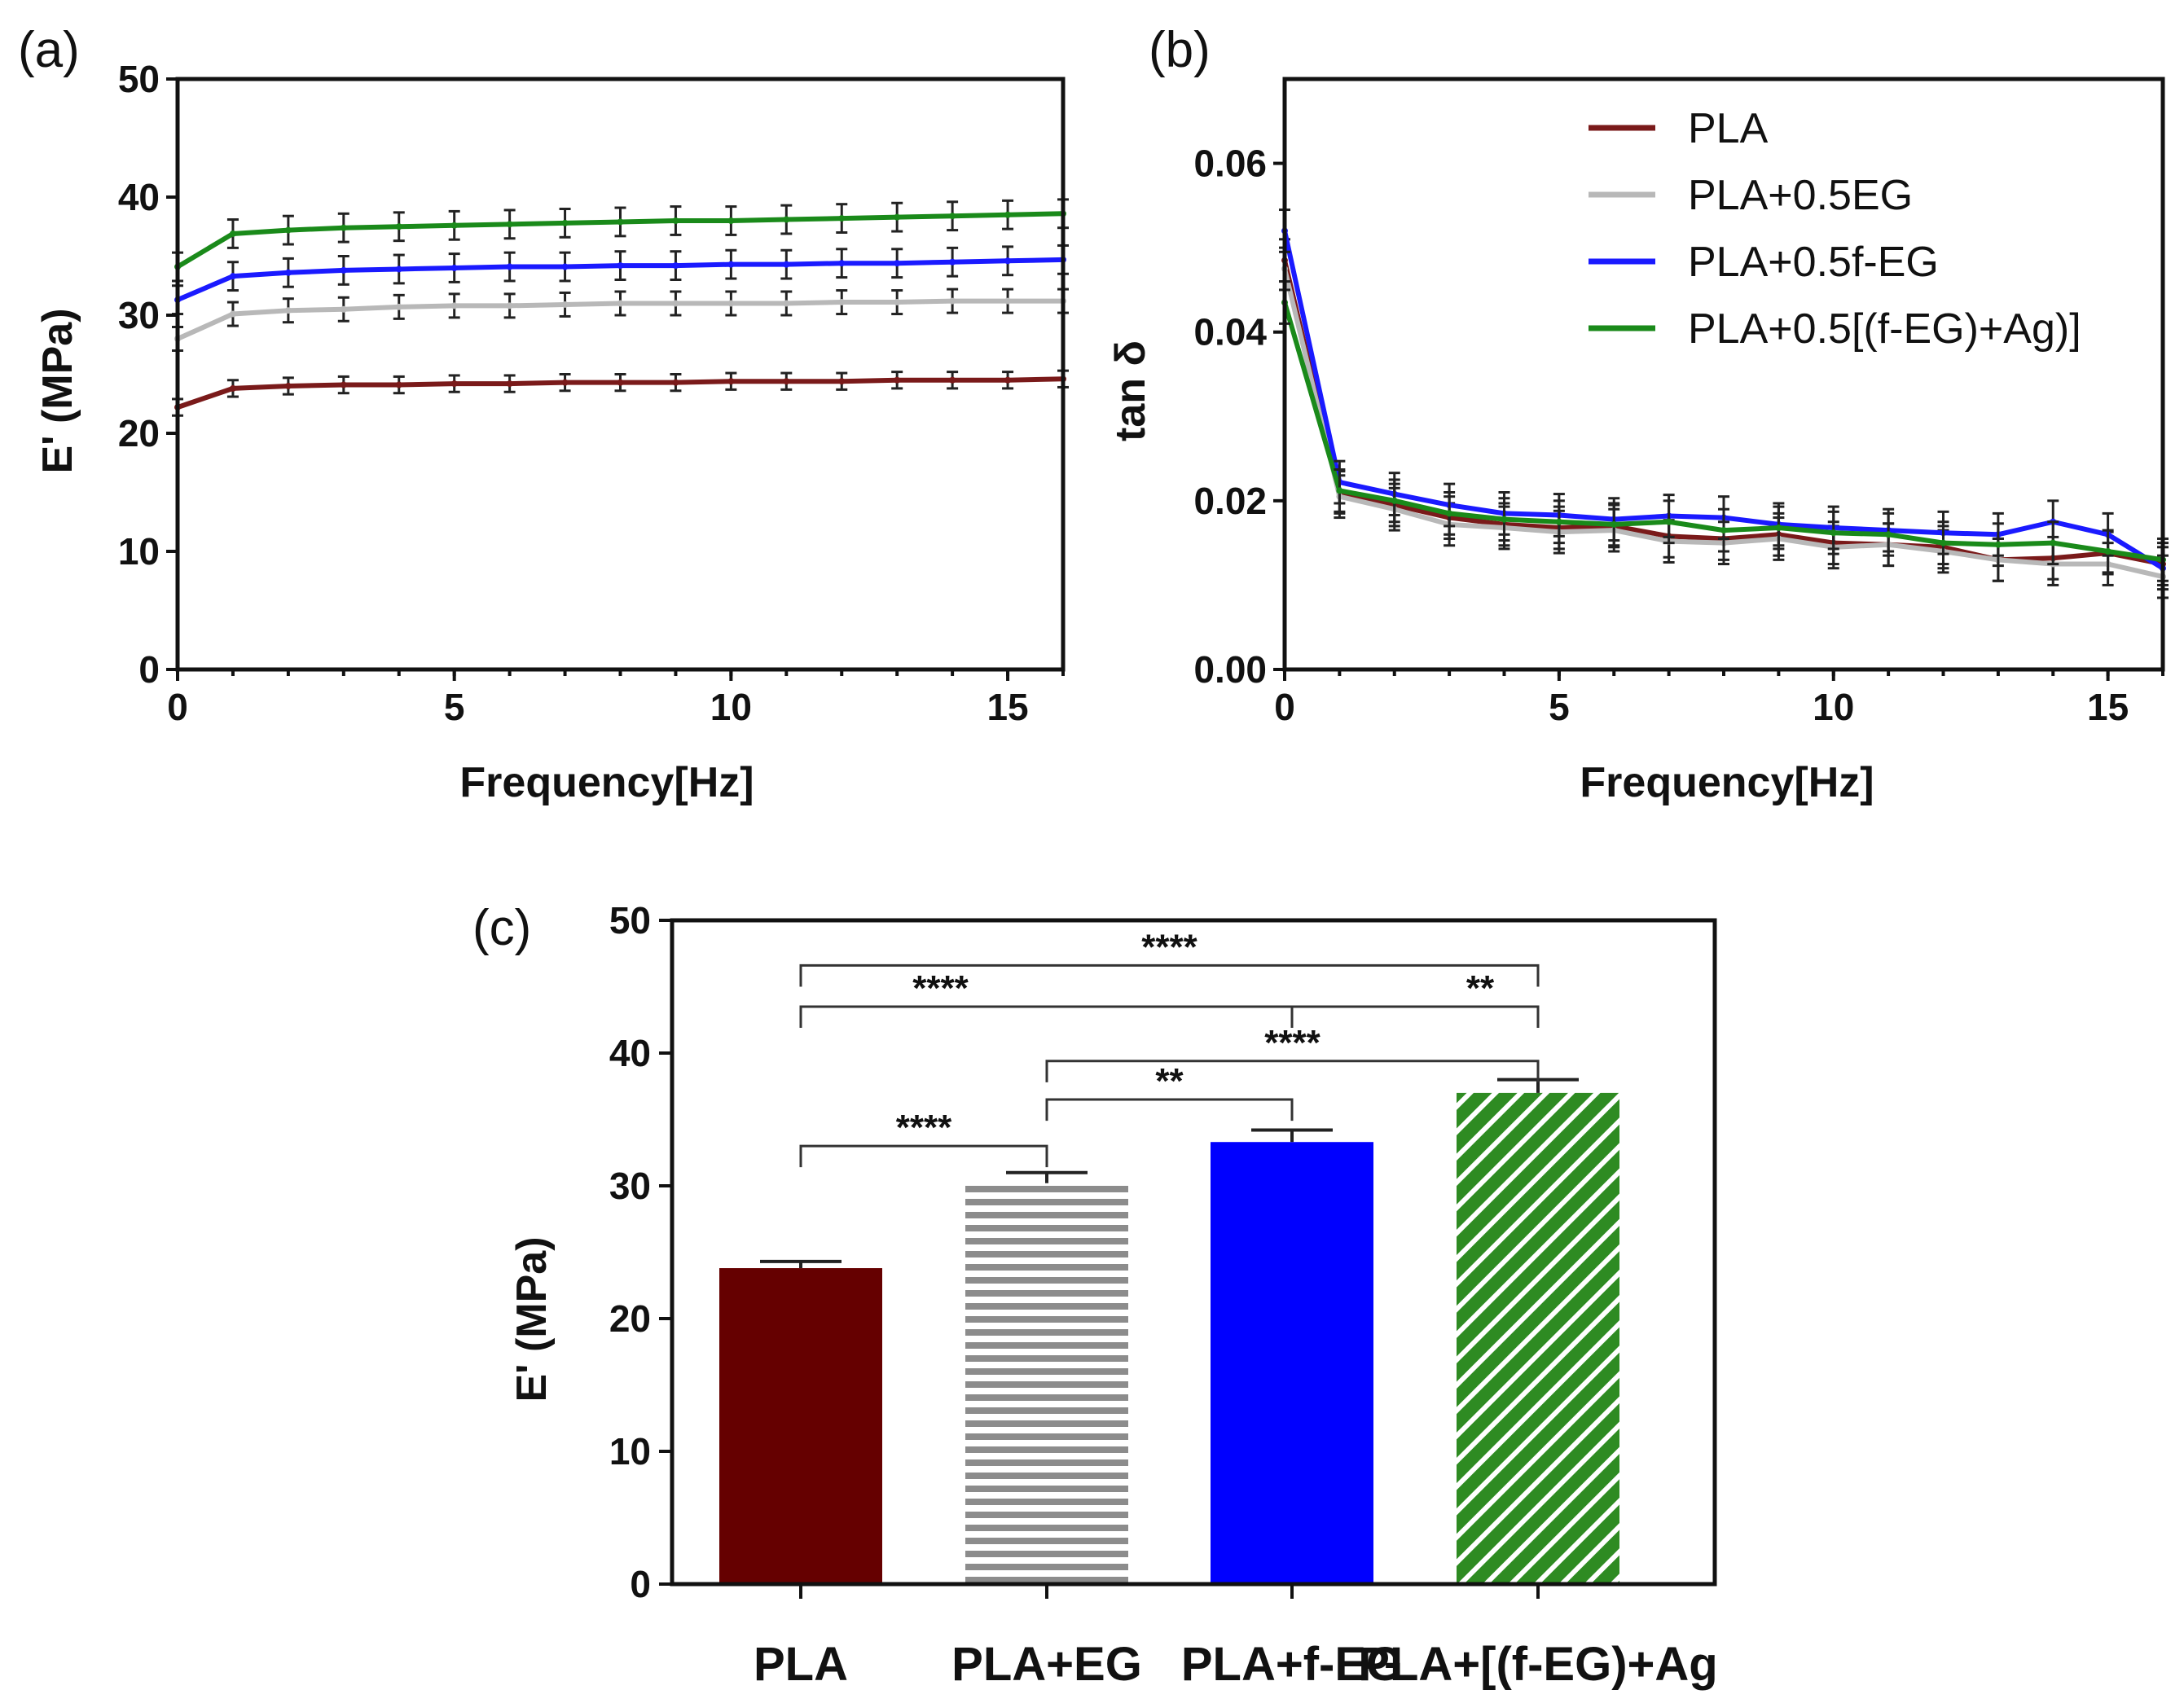 This screenshot has height=1703, width=2184. What do you see at coordinates (1723, 375) in the screenshot?
I see `panel-b-axes-frame` at bounding box center [1723, 375].